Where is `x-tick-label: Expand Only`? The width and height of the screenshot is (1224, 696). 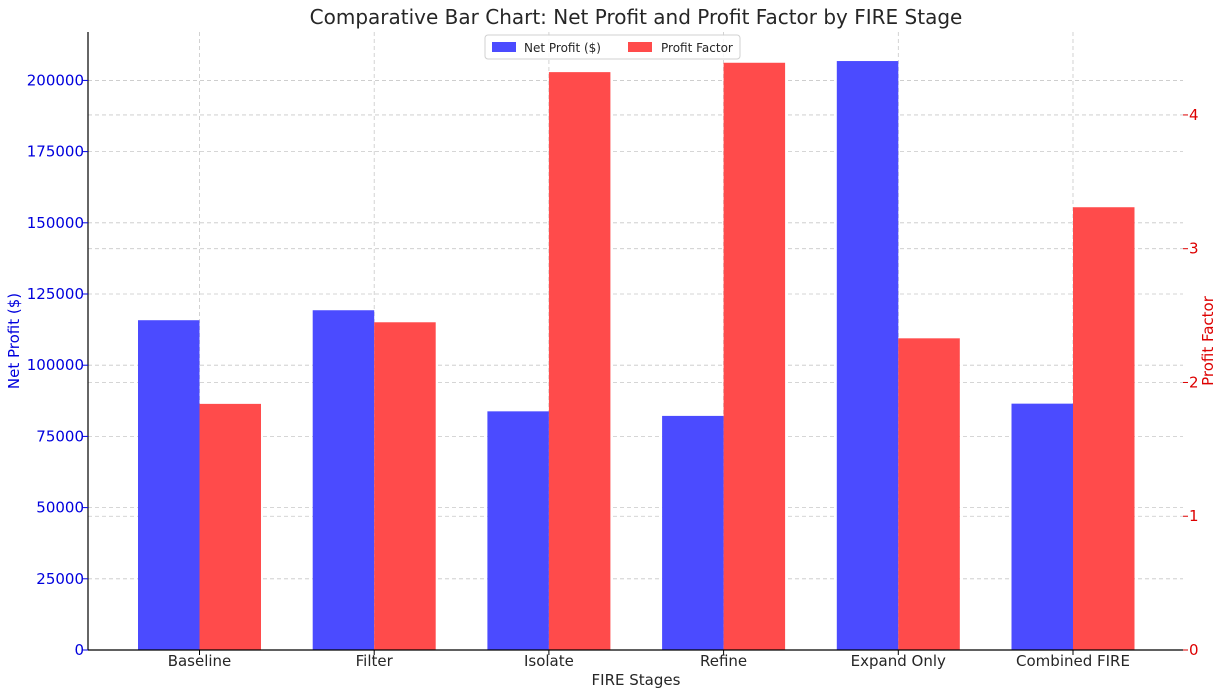
x-tick-label: Expand Only is located at coordinates (898, 661).